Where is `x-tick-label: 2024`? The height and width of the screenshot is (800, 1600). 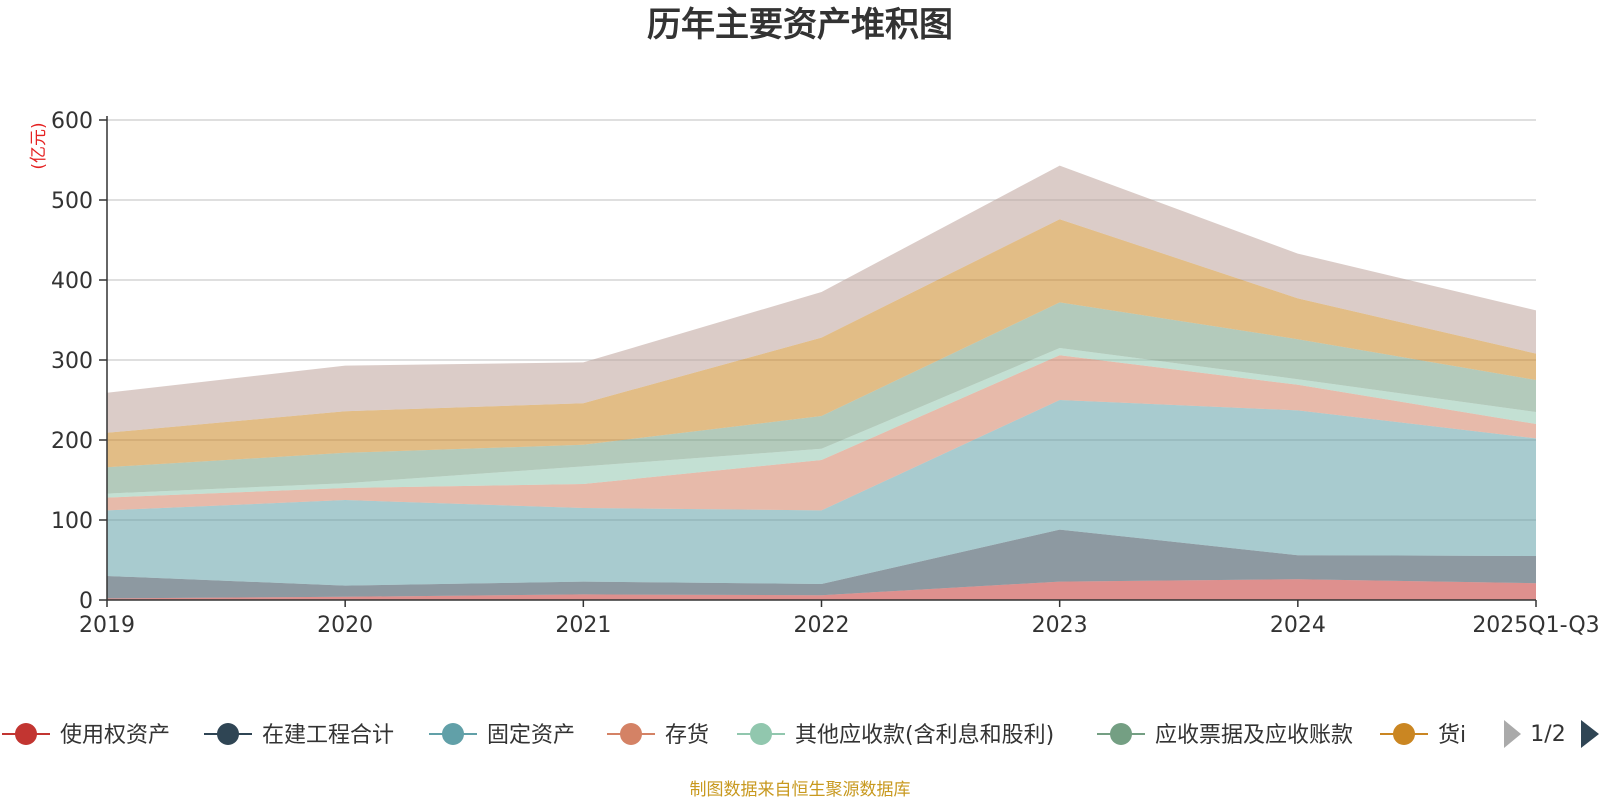
x-tick-label: 2024 is located at coordinates (1298, 625).